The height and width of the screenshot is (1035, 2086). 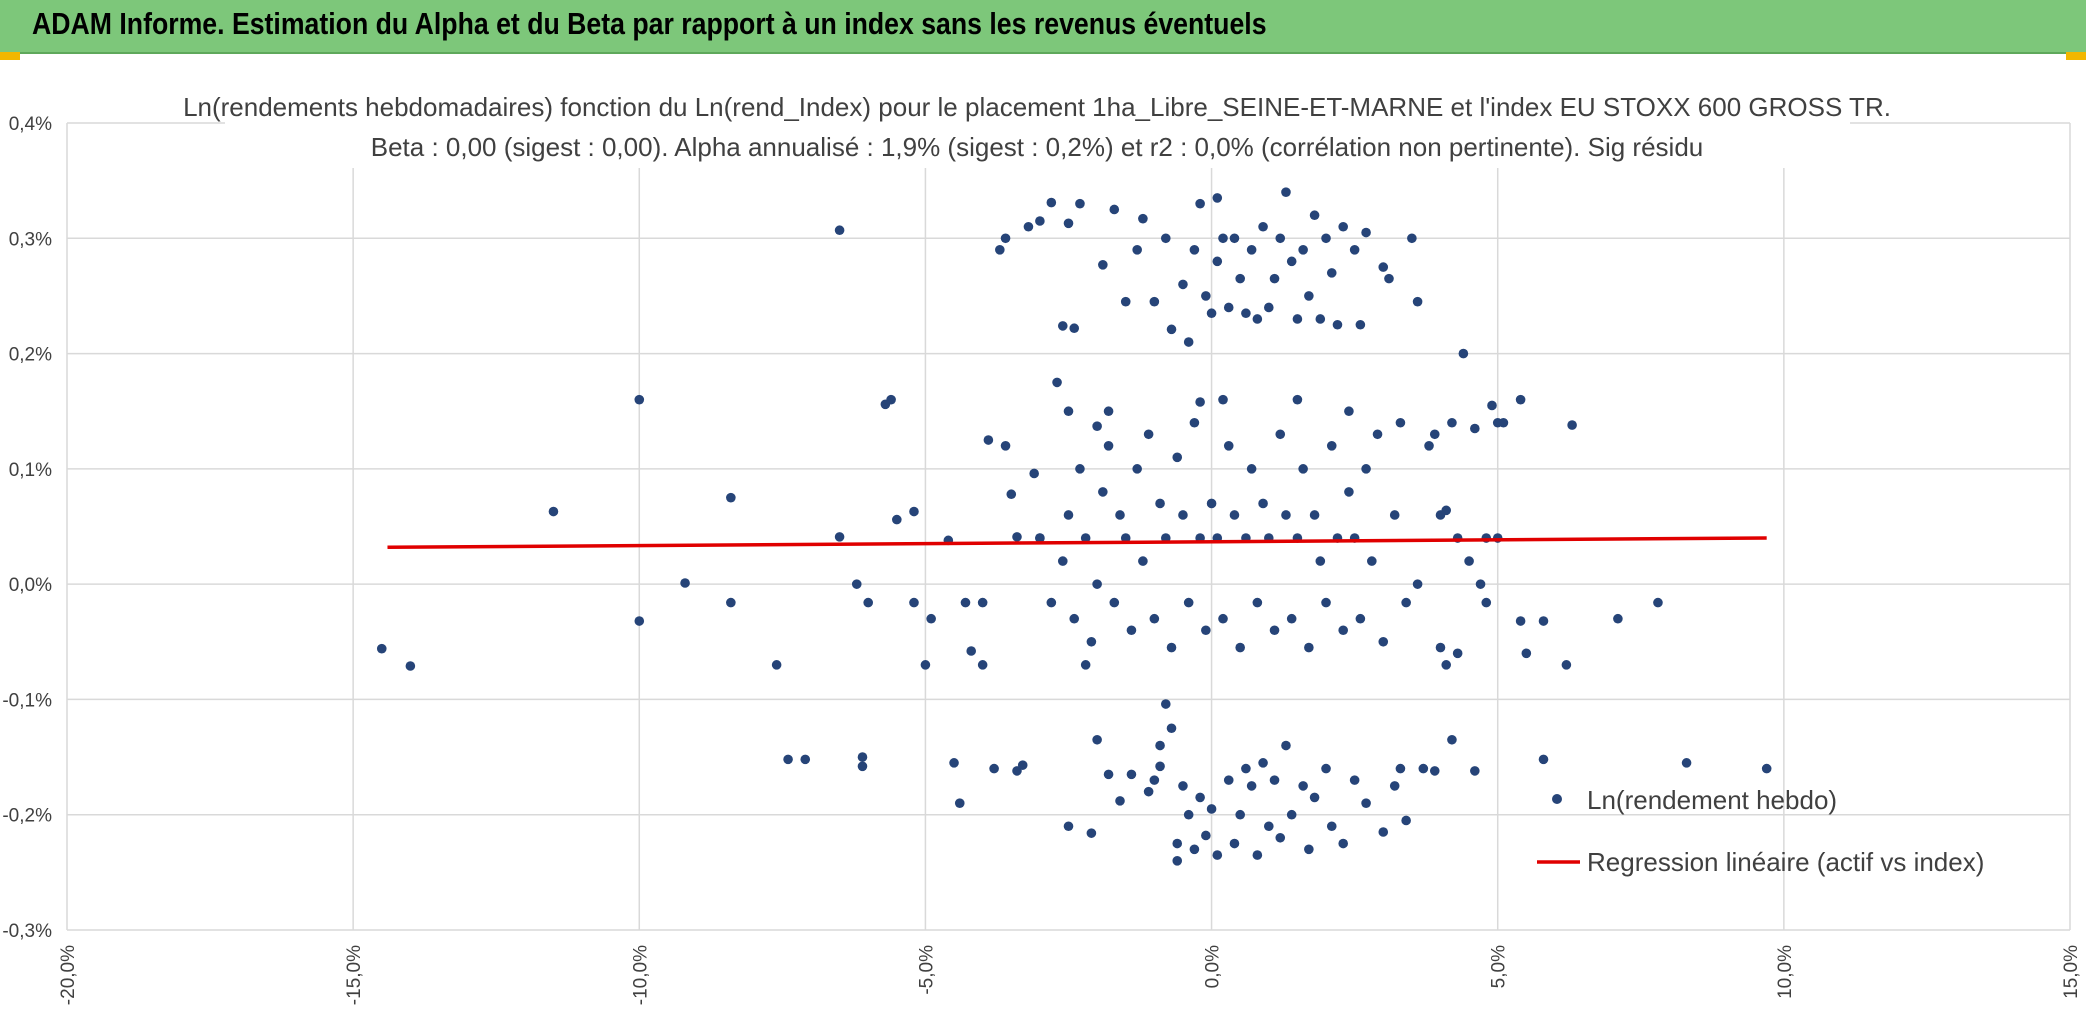 What do you see at coordinates (926, 970) in the screenshot?
I see `x-tick-label: -5,0%` at bounding box center [926, 970].